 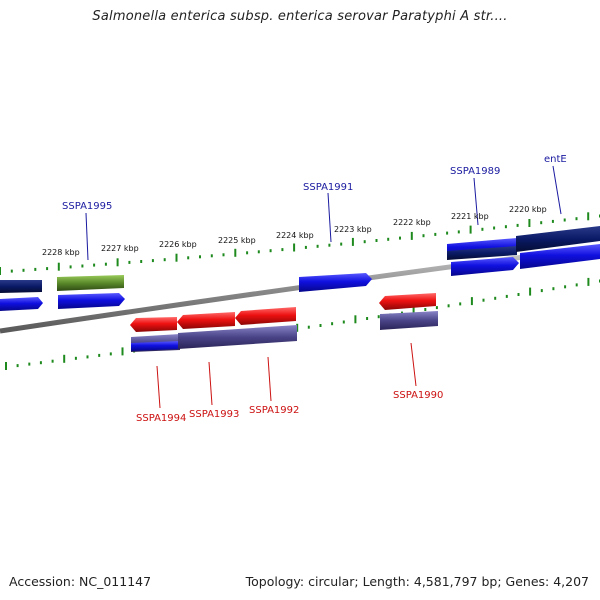 I want to click on accession-text: Accession: NC_011147, so click(x=80, y=581).